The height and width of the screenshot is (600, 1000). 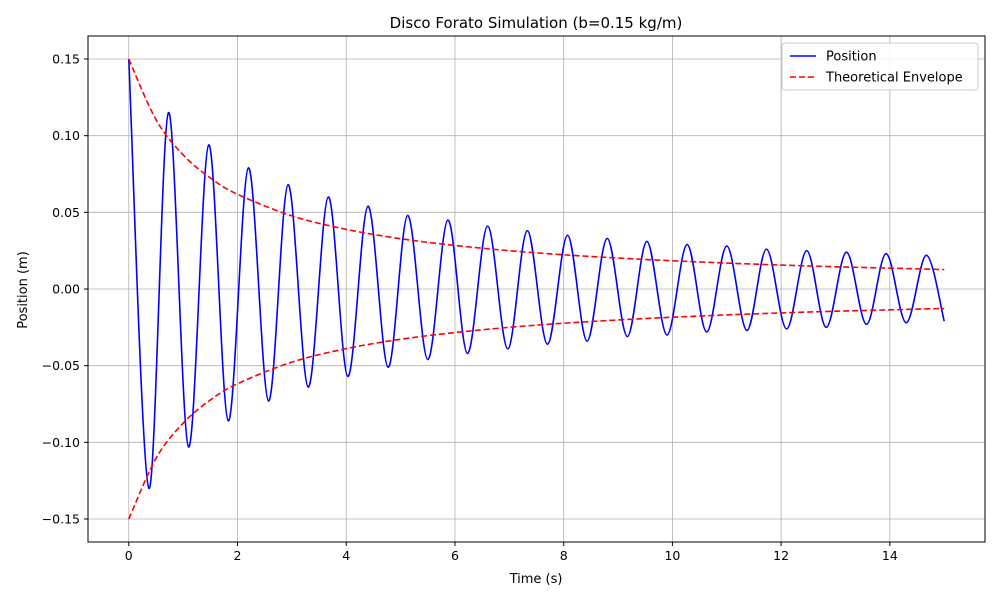 I want to click on x-tick-label: 14, so click(x=890, y=555).